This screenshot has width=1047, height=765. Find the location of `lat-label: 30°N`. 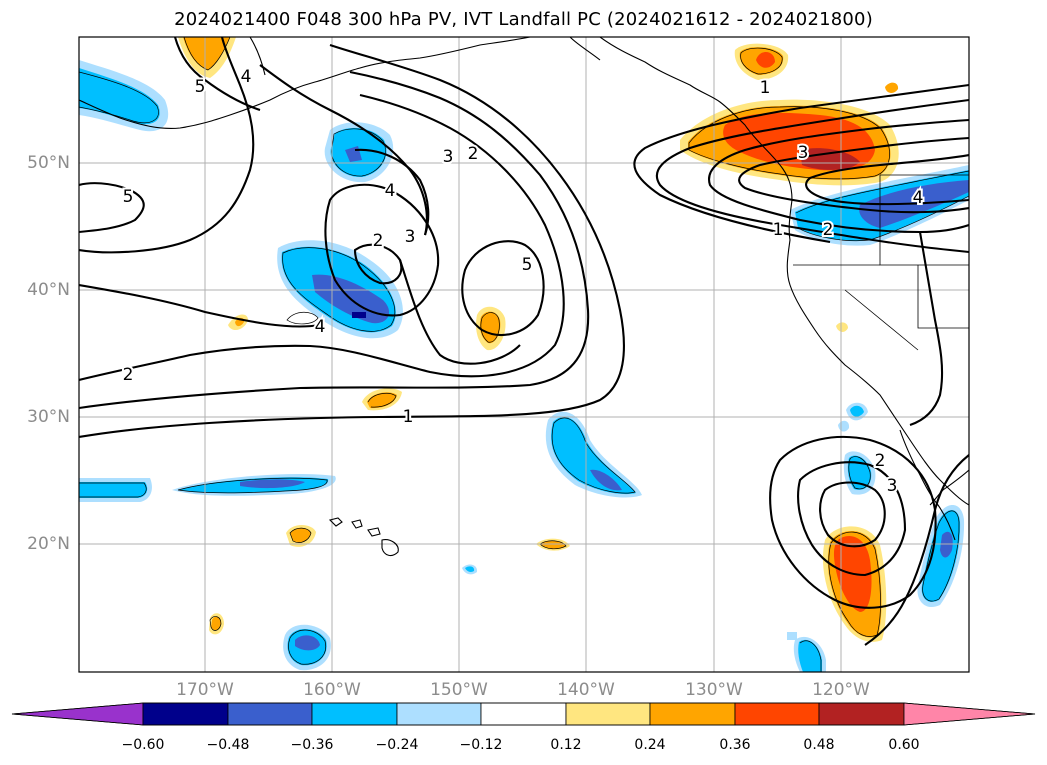

lat-label: 30°N is located at coordinates (48, 417).